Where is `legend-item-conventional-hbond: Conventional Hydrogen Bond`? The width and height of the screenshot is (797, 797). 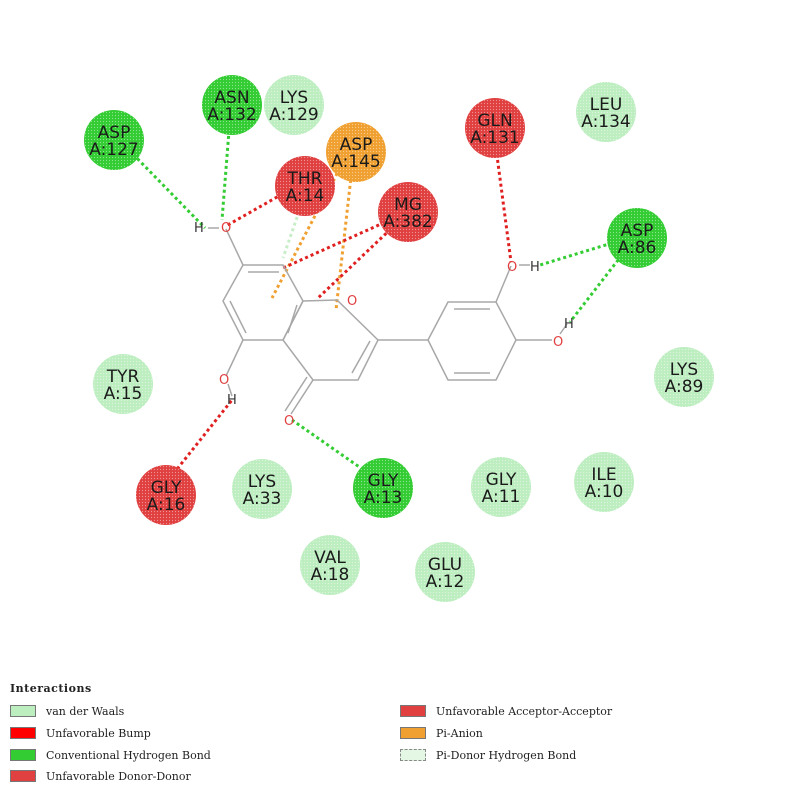
legend-item-conventional-hbond: Conventional Hydrogen Bond is located at coordinates (110, 755).